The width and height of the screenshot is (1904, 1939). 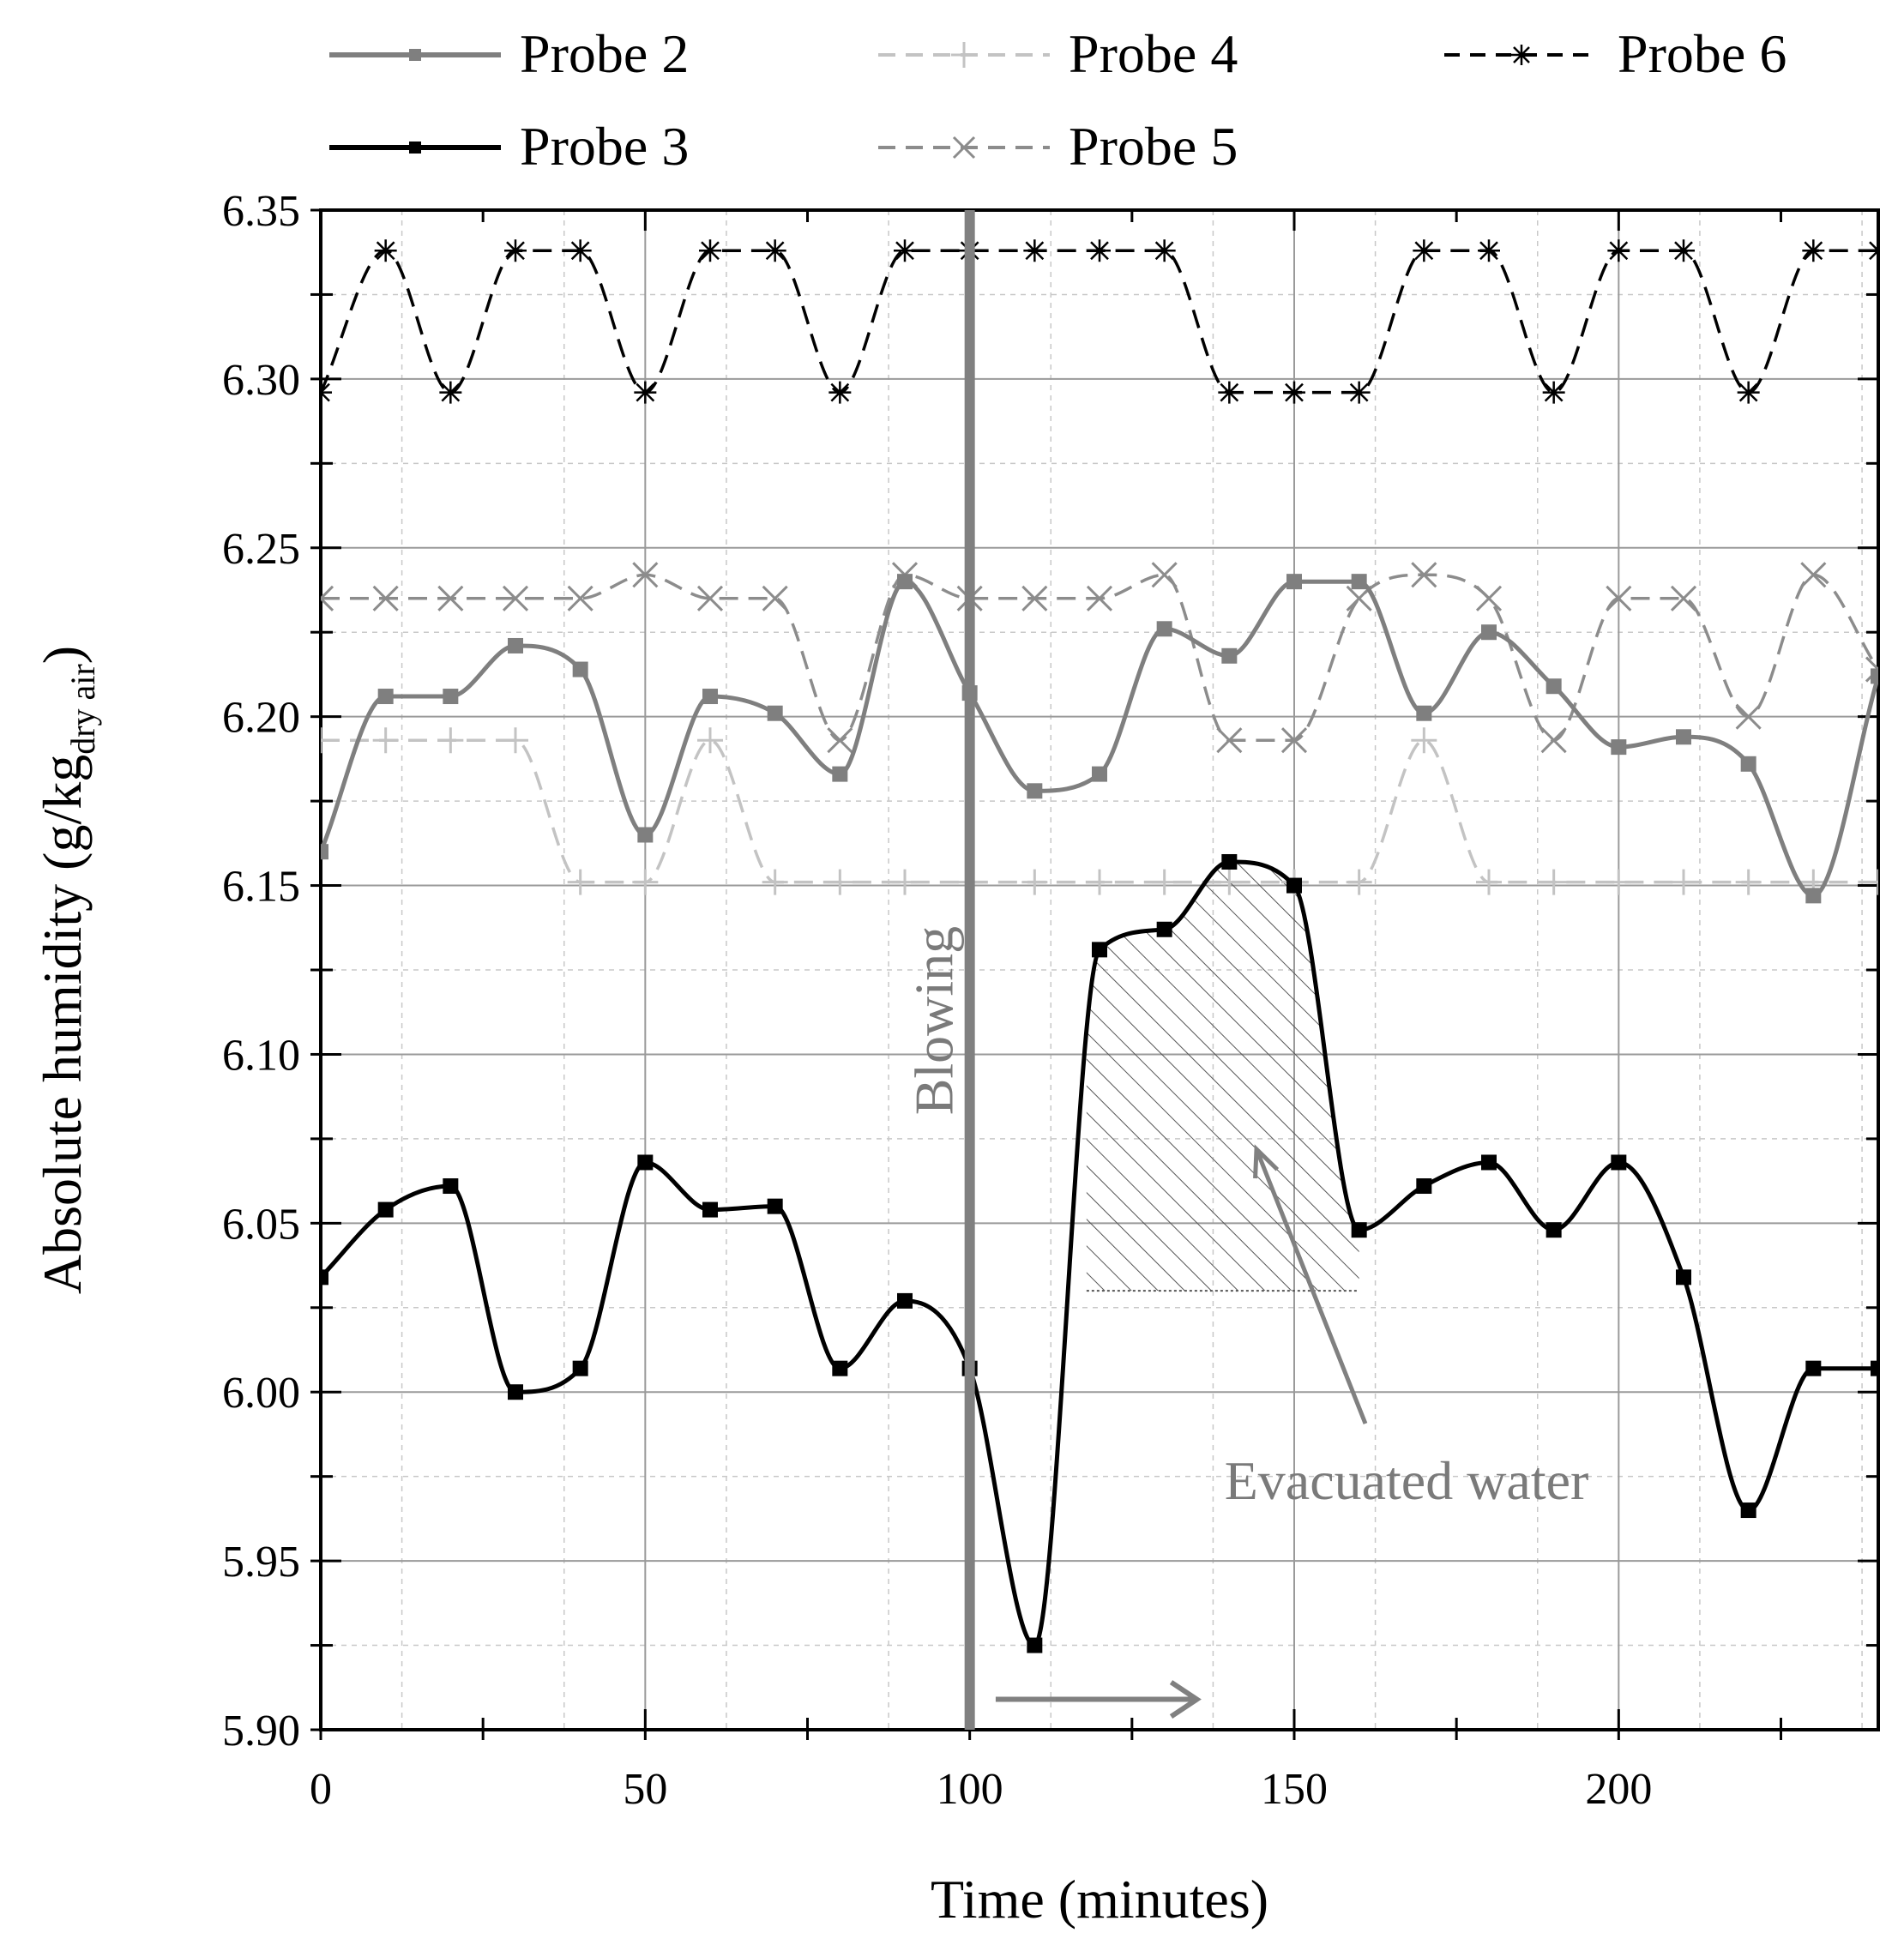 What do you see at coordinates (1154, 53) in the screenshot?
I see `legend-label-probe-4: Probe 4` at bounding box center [1154, 53].